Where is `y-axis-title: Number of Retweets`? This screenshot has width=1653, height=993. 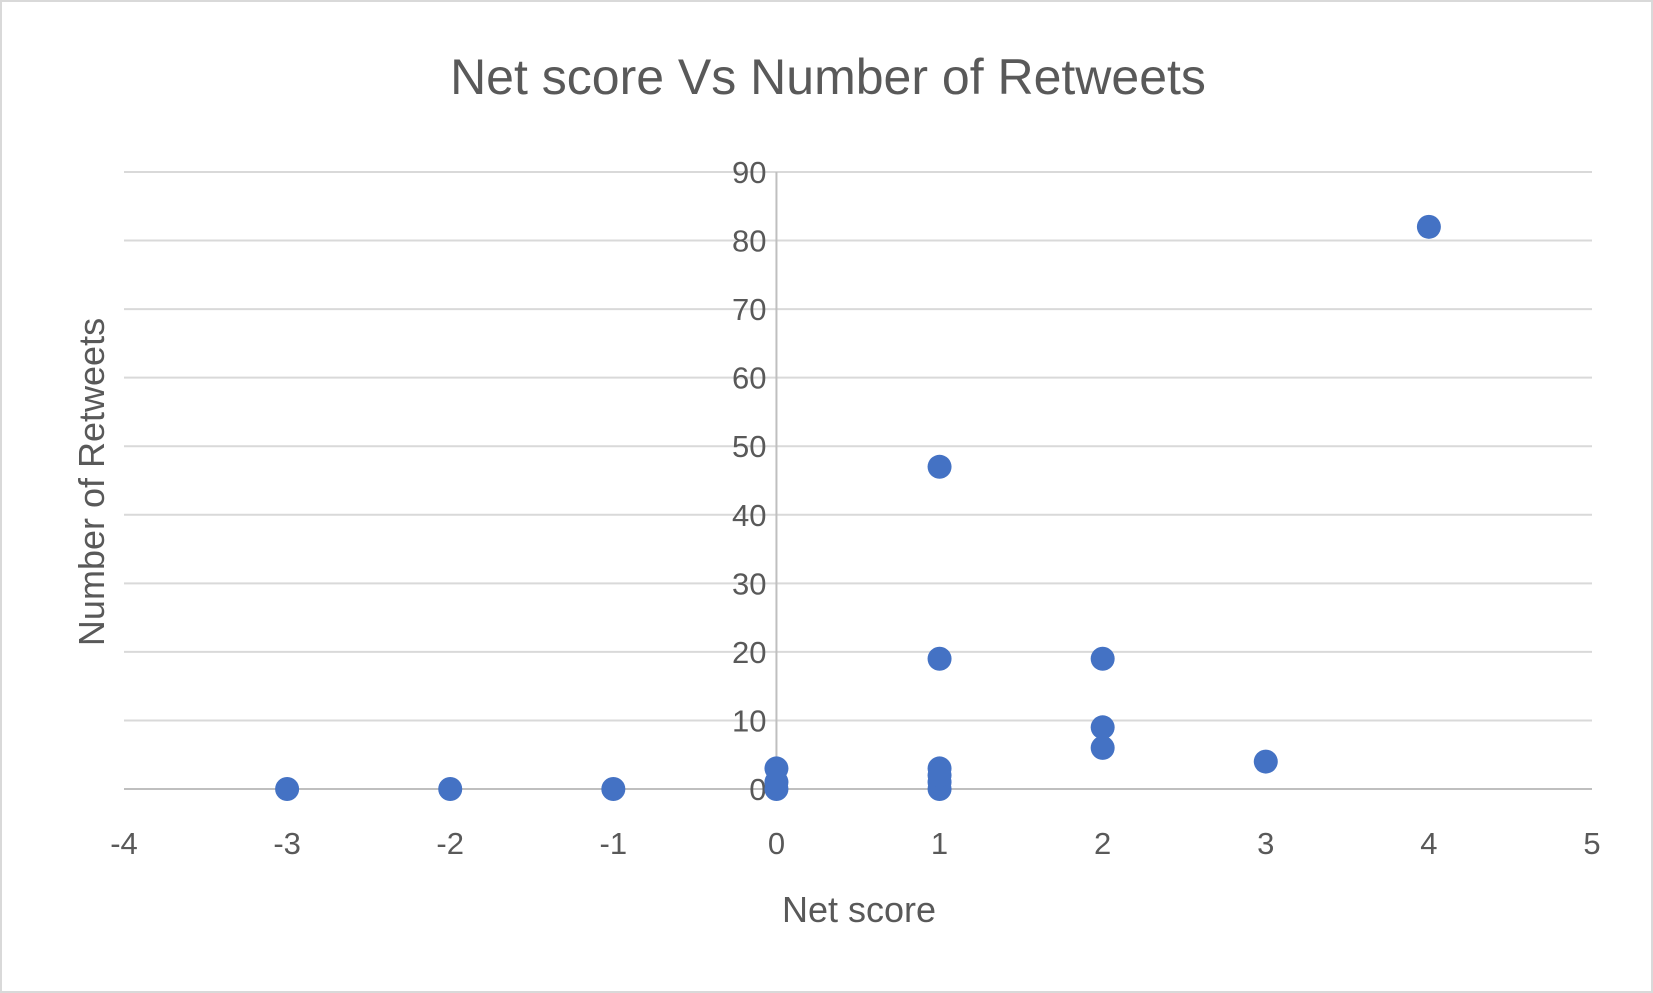 y-axis-title: Number of Retweets is located at coordinates (91, 482).